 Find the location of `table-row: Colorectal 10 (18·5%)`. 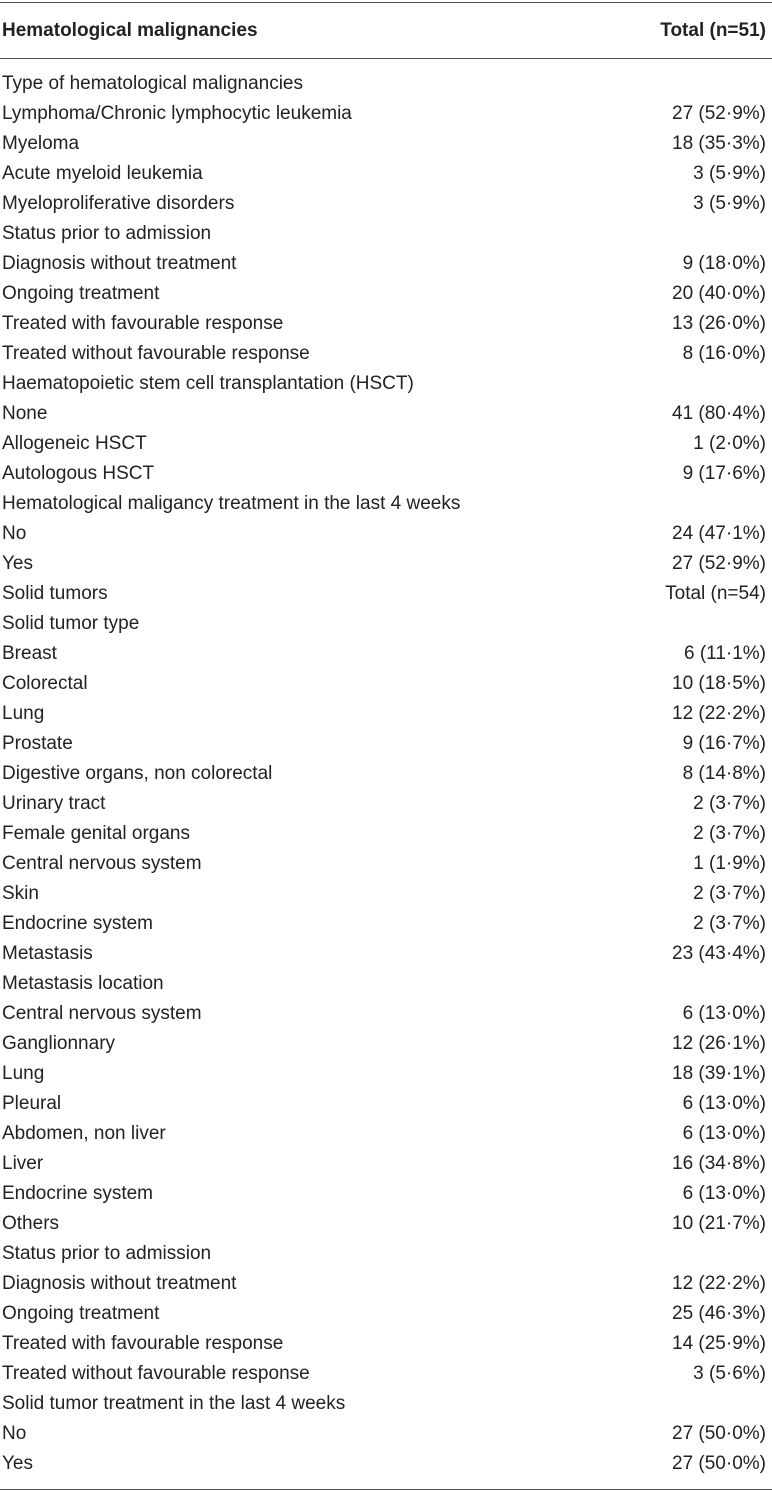

table-row: Colorectal 10 (18·5%) is located at coordinates (386, 684).